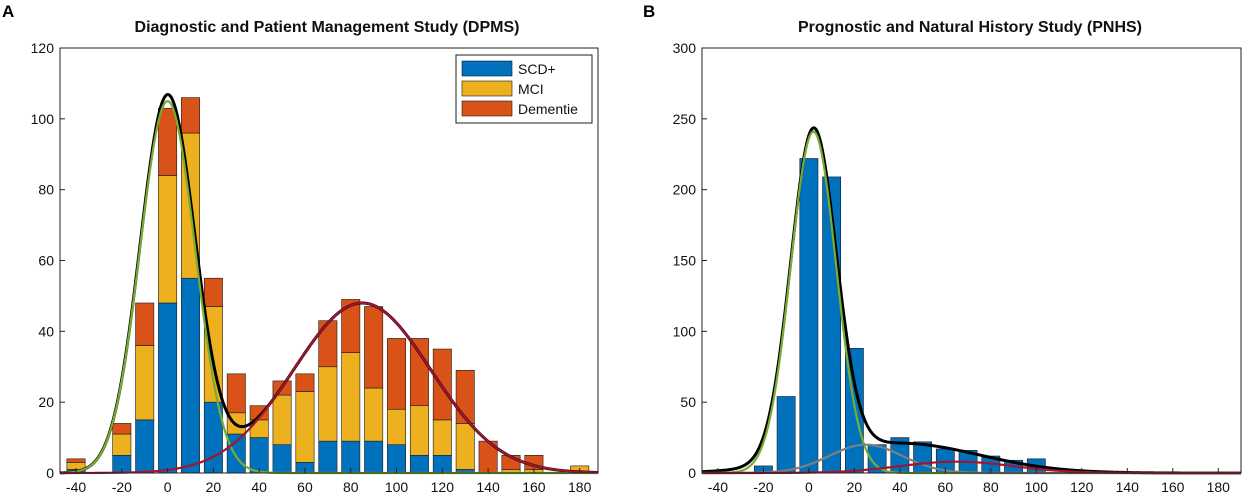  Describe the element at coordinates (685, 261) in the screenshot. I see `y-tick-label: 150` at that location.